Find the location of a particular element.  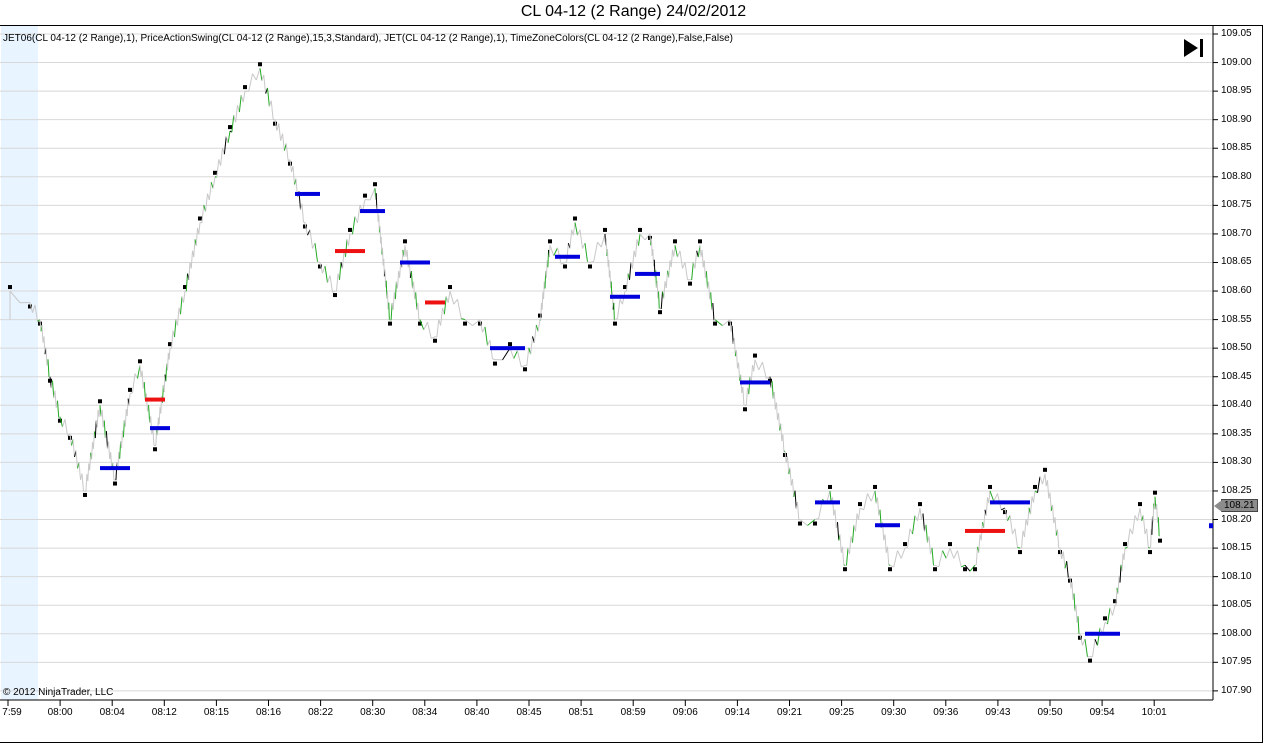

x-tick-label: 08:51 is located at coordinates (581, 712).